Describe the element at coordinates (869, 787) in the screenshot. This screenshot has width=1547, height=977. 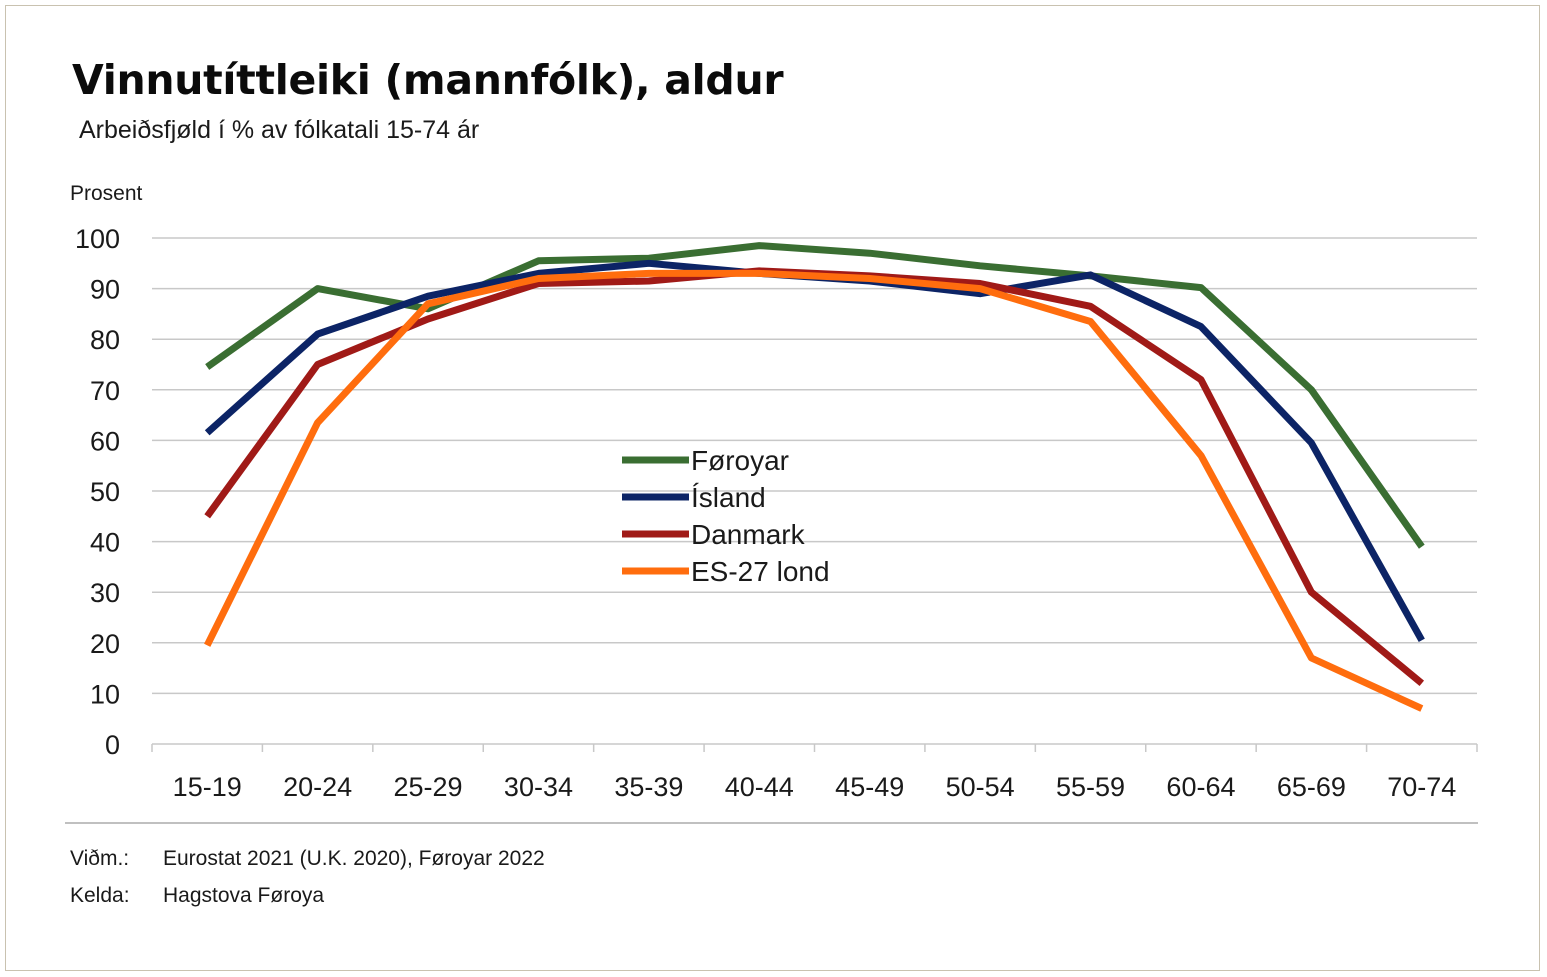
I see `x-tick-label: 45-49` at that location.